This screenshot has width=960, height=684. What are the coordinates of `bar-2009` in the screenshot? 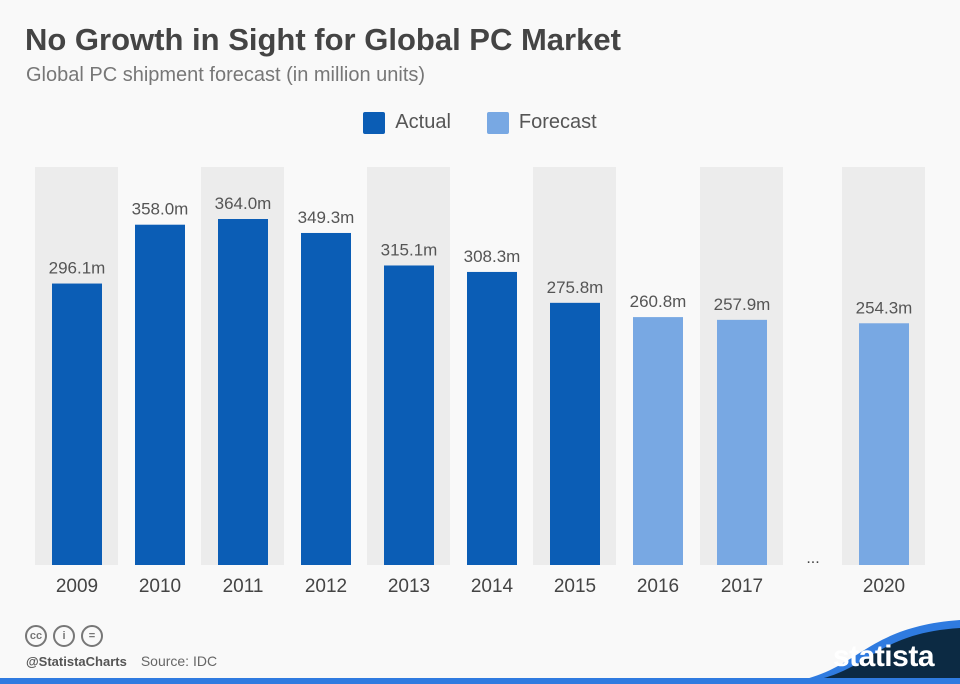 It's located at (77, 424).